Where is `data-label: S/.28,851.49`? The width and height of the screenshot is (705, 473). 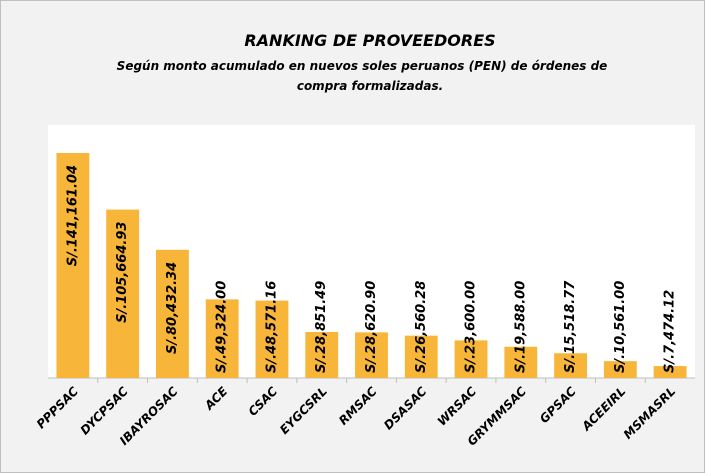 data-label: S/.28,851.49 is located at coordinates (321, 327).